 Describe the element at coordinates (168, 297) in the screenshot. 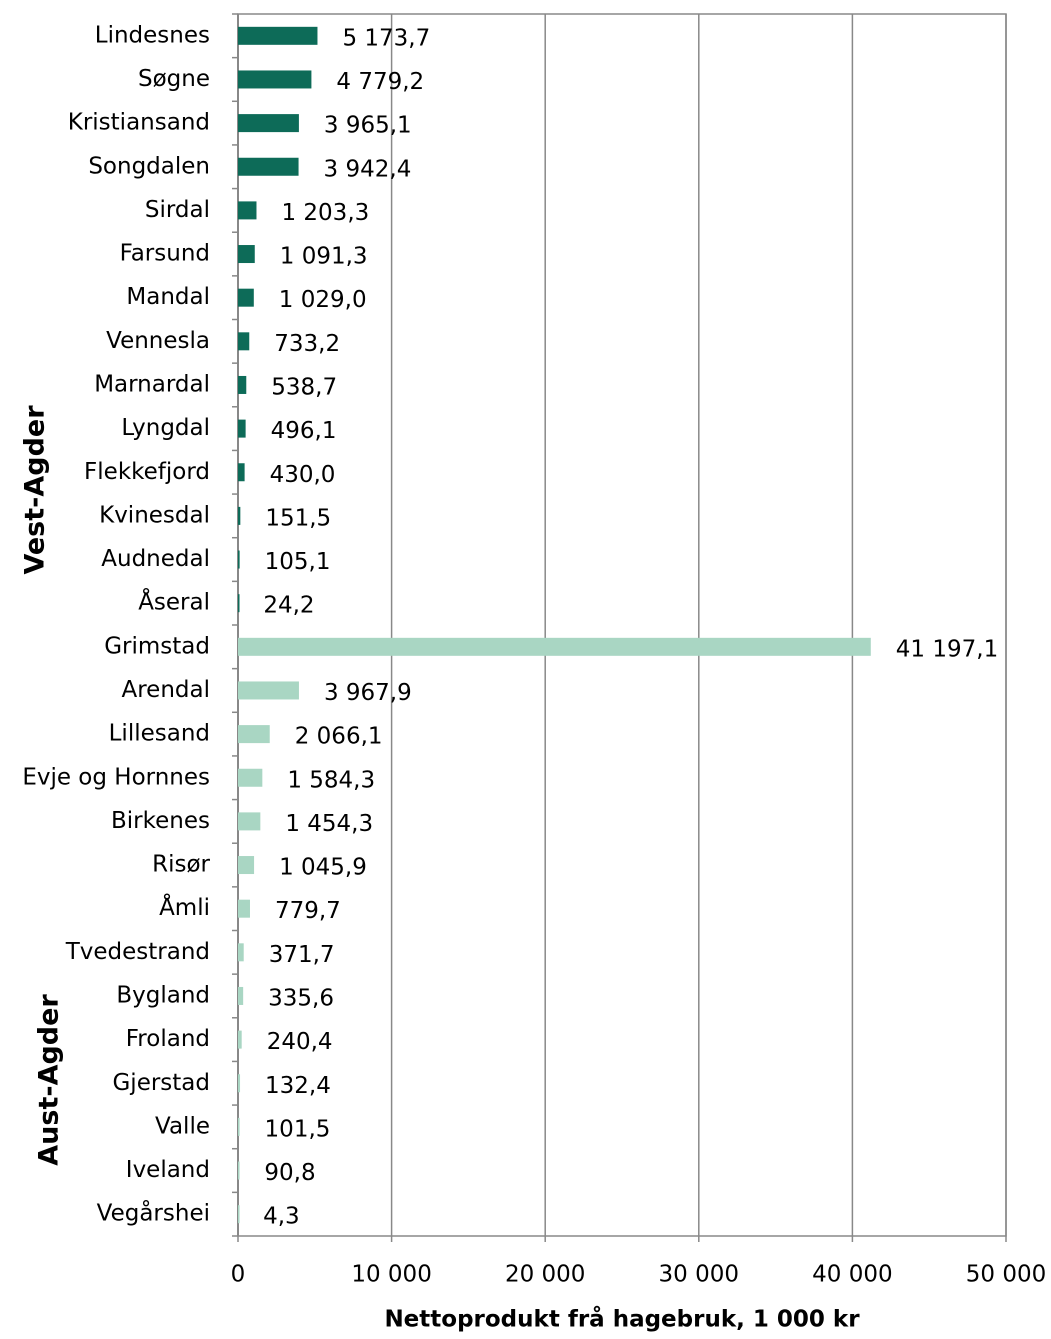

I see `y-tick-label: Mandal` at that location.